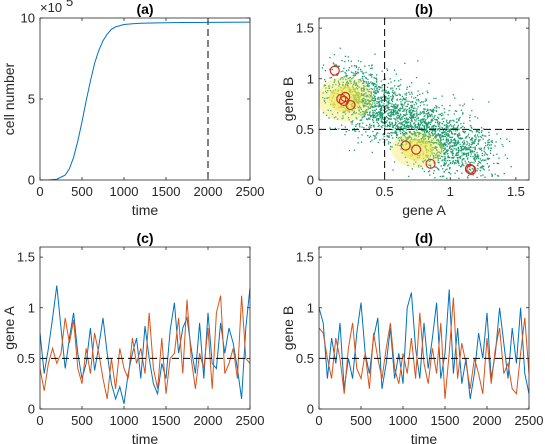 Image resolution: width=545 pixels, height=444 pixels. What do you see at coordinates (516, 191) in the screenshot?
I see `x-tick-label: 1.5` at bounding box center [516, 191].